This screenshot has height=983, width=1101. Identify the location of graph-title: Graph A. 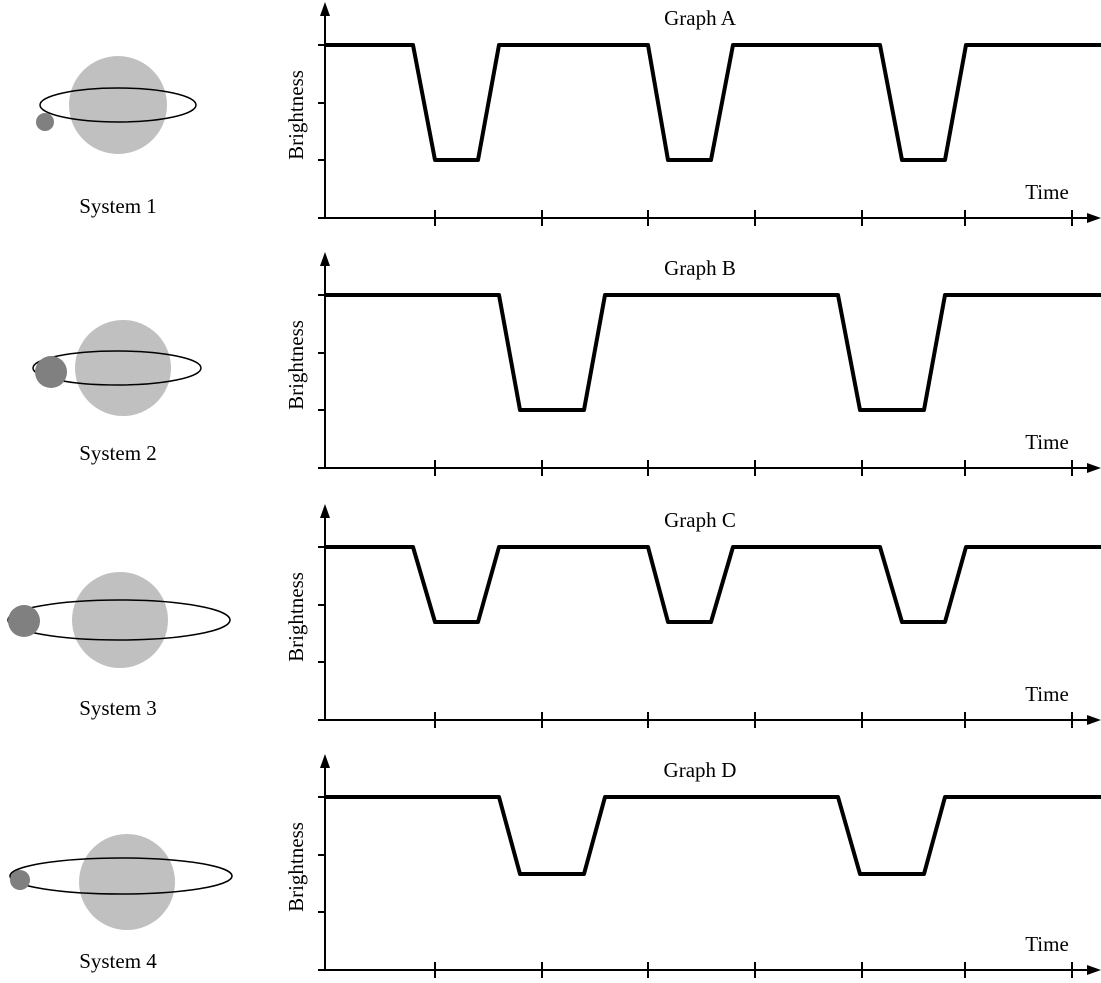
(700, 18).